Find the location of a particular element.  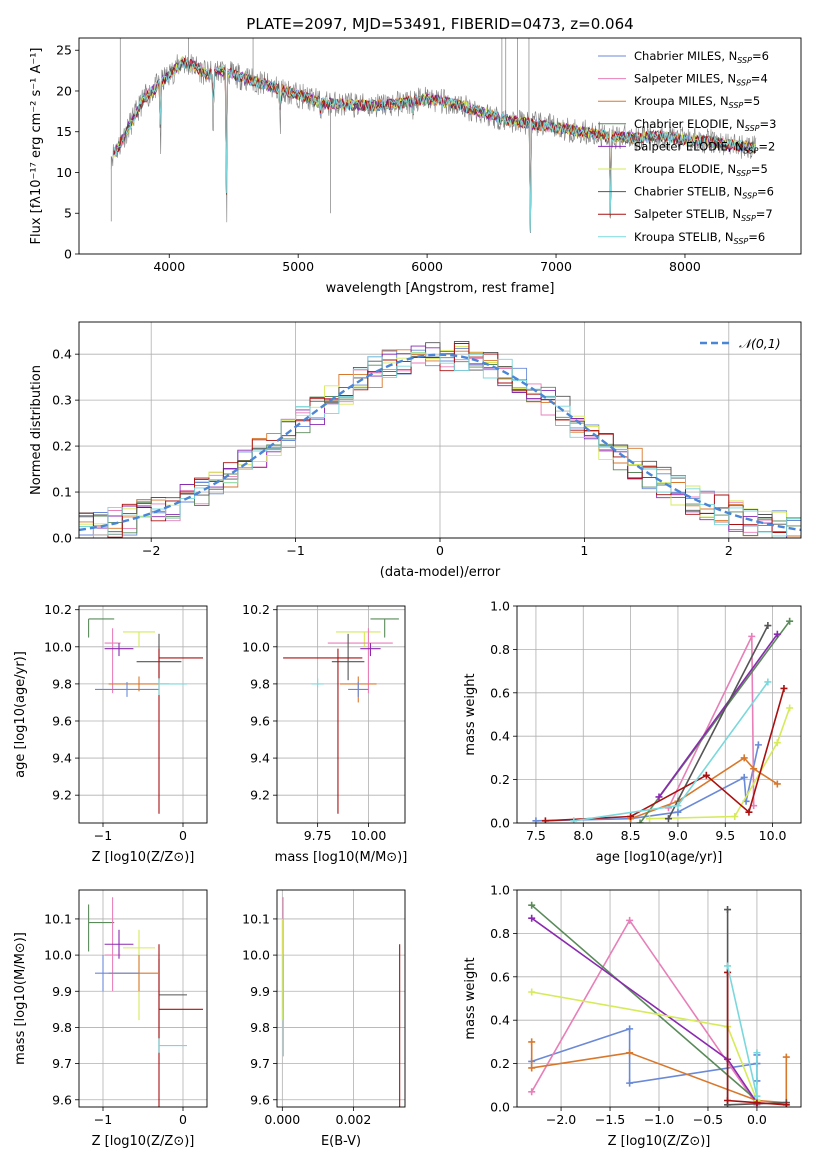

legend-label: Kroupa STELIB, NSSP=6 is located at coordinates (699, 238).